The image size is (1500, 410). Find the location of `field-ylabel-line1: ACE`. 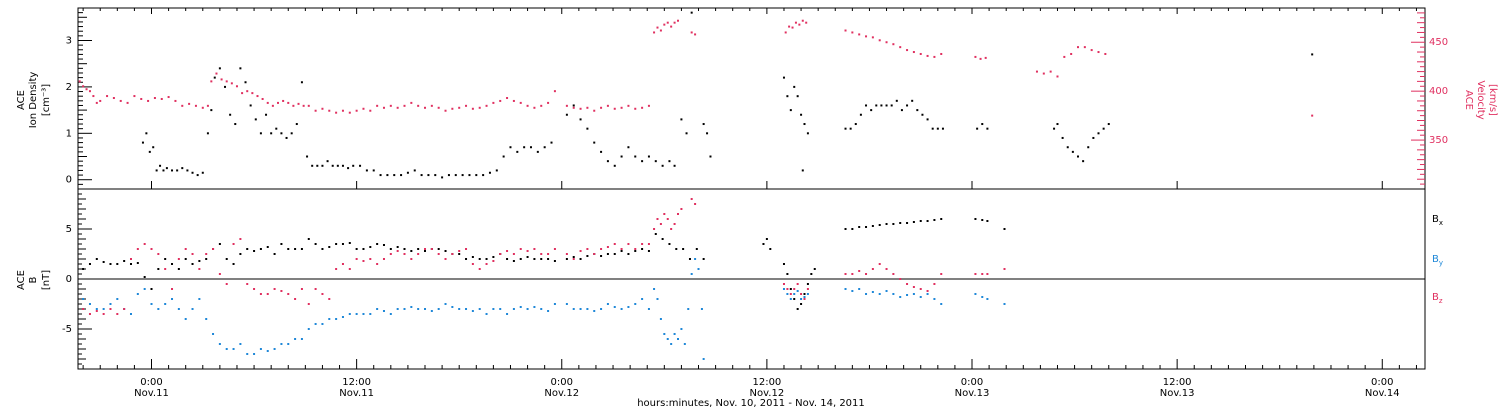

field-ylabel-line1: ACE is located at coordinates (21, 280).